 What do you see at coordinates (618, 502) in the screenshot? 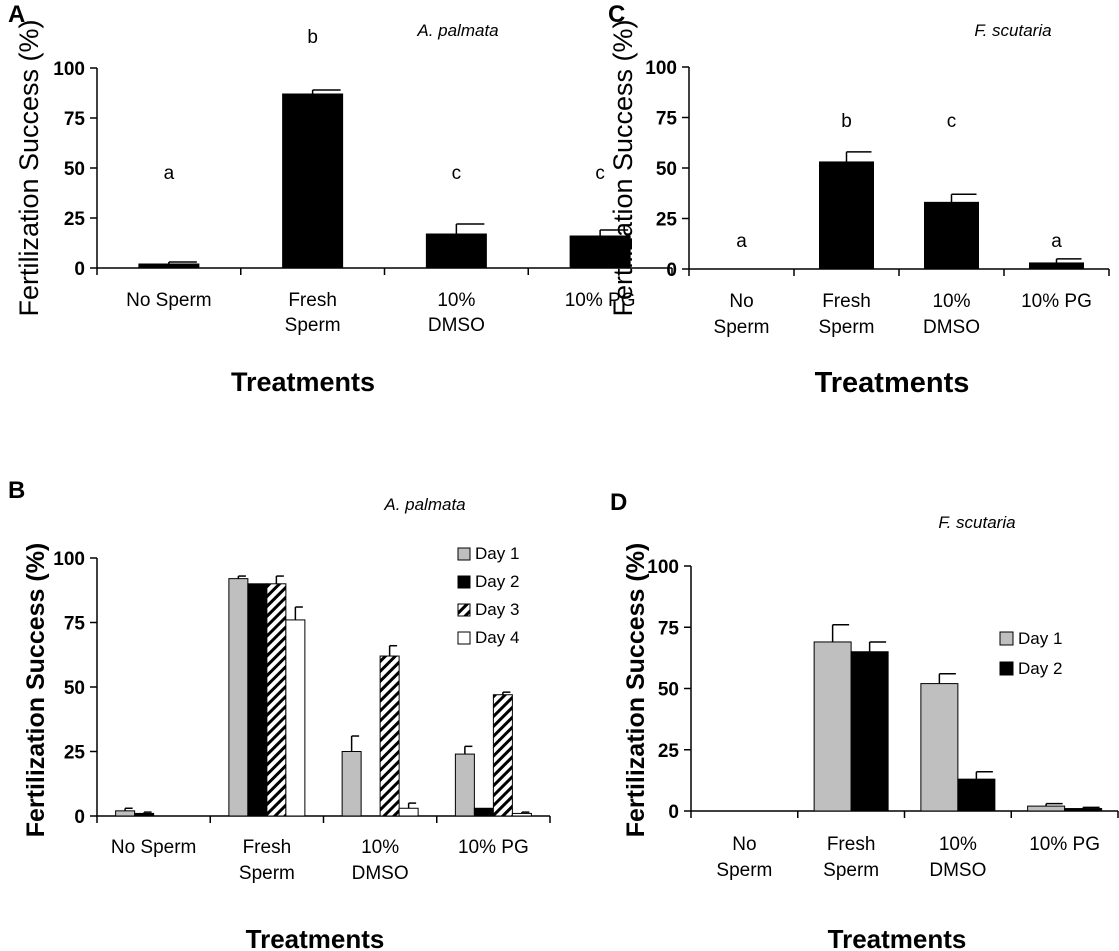
I see `panel-label: D` at bounding box center [618, 502].